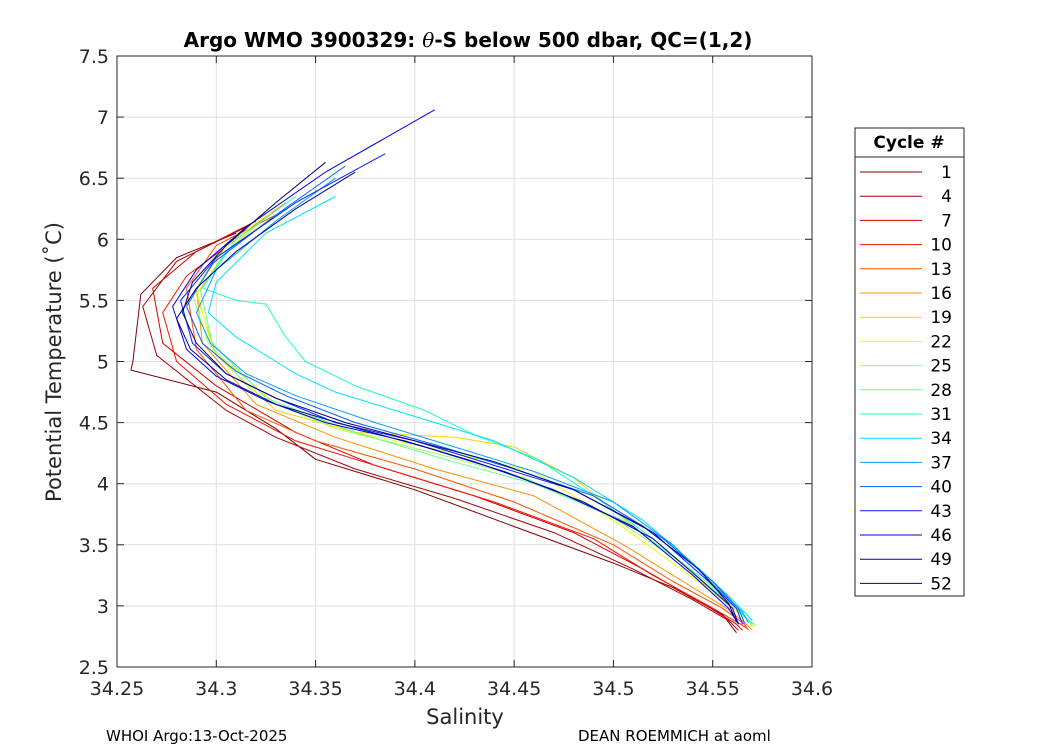 Image resolution: width=1050 pixels, height=750 pixels. I want to click on y-tick-label: 3.5, so click(94, 546).